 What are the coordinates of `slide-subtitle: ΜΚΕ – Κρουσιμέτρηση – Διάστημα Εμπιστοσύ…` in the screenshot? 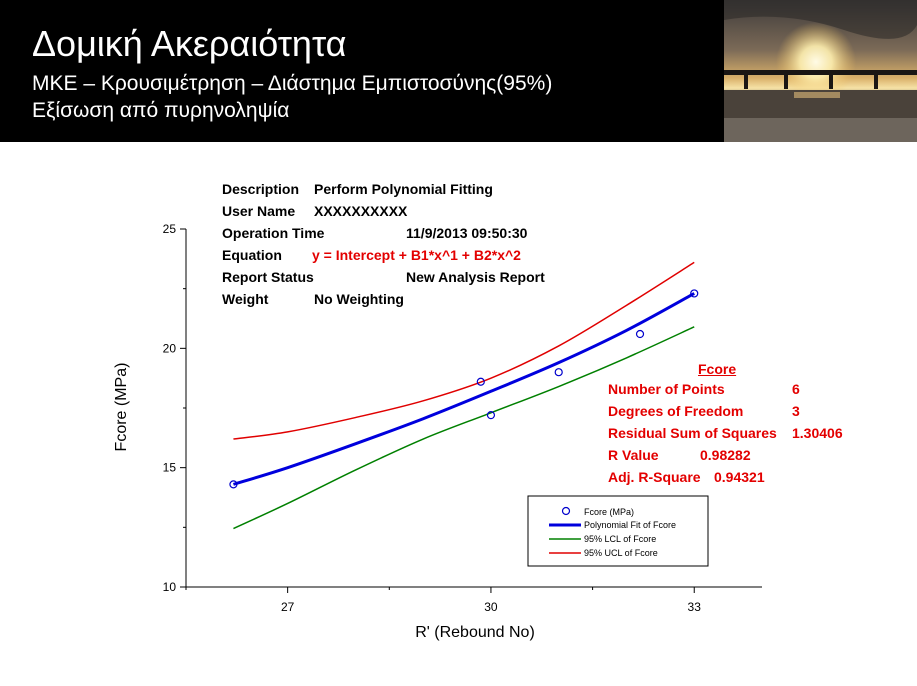 It's located at (292, 97).